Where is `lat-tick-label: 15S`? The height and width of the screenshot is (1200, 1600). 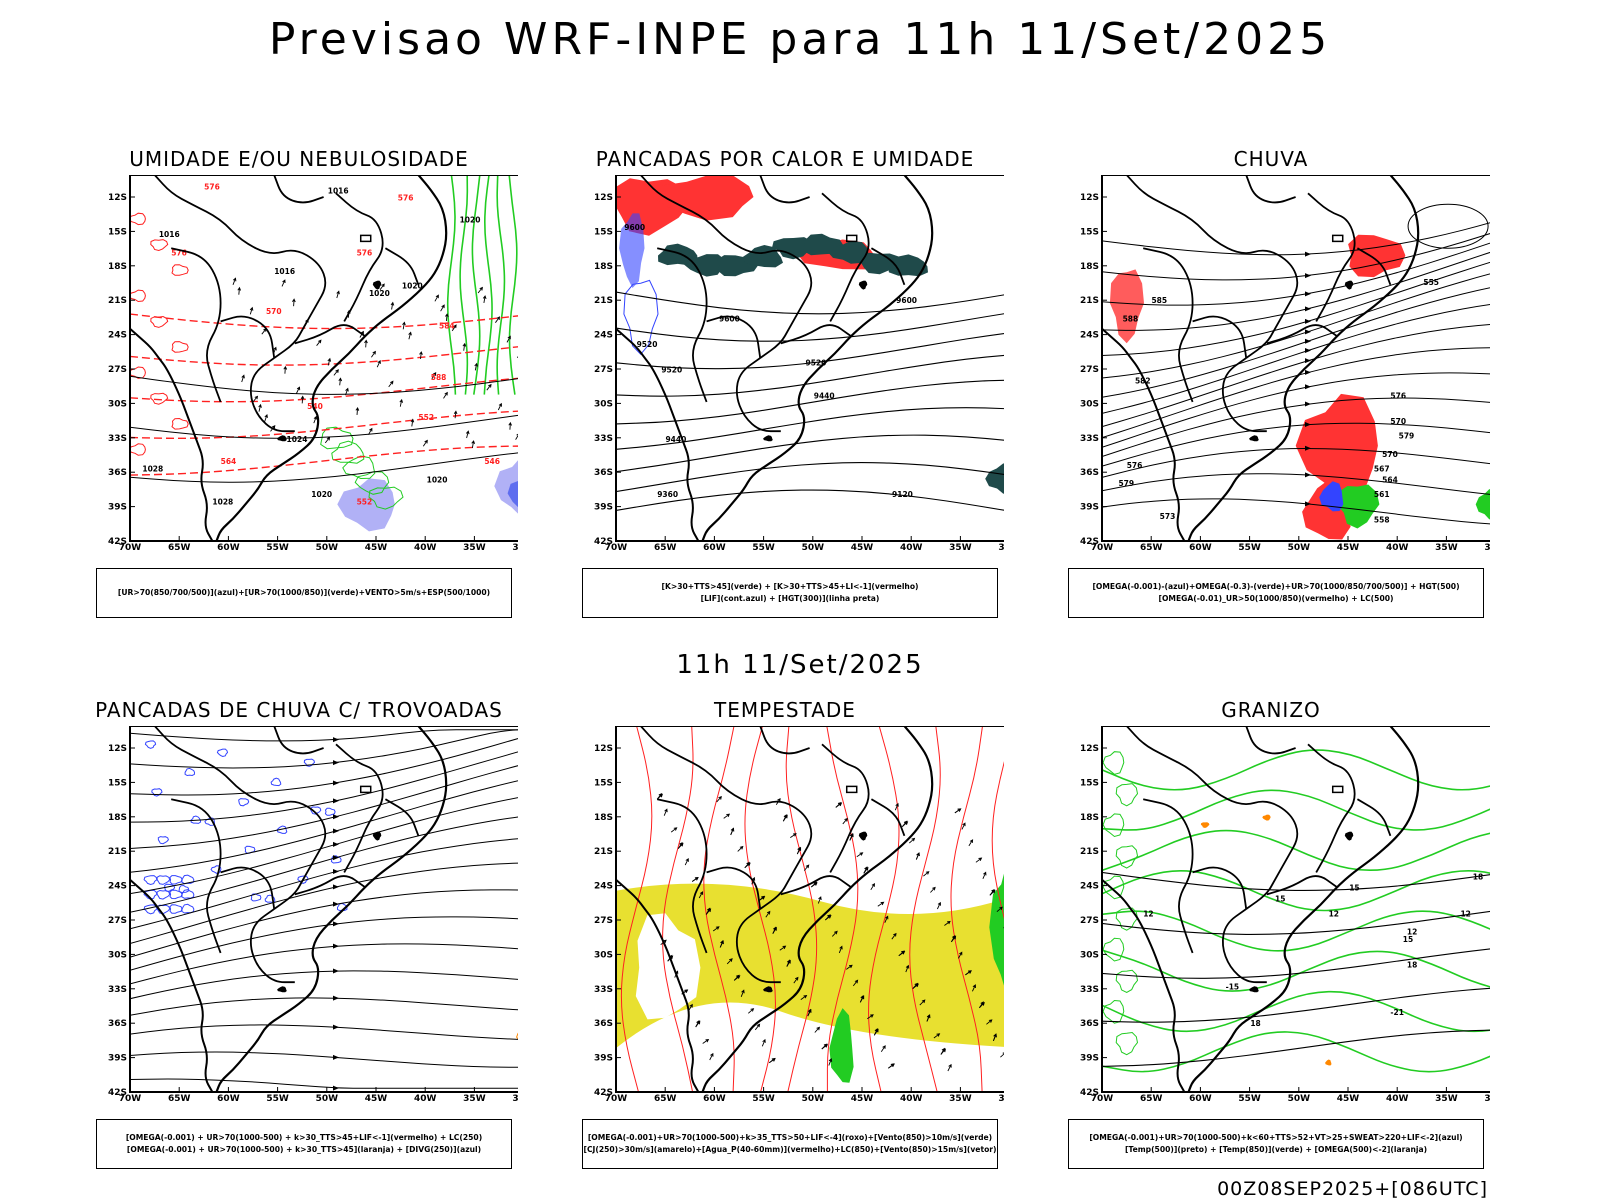 lat-tick-label: 15S is located at coordinates (117, 783).